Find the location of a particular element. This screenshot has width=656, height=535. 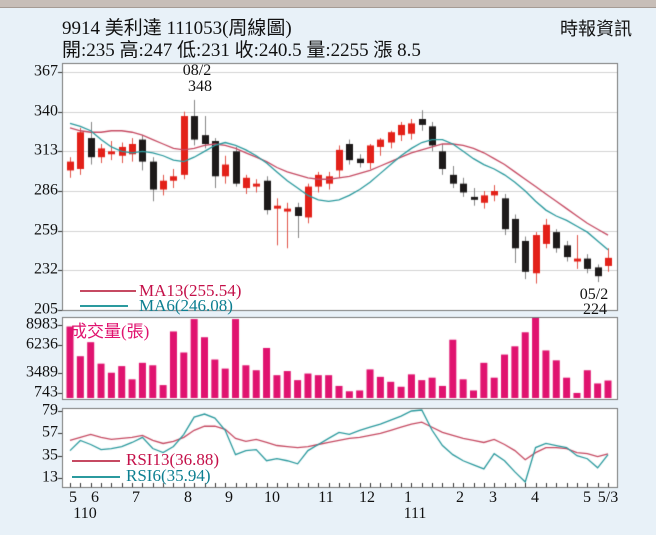

price-y-label: 232 is located at coordinates (46, 269).